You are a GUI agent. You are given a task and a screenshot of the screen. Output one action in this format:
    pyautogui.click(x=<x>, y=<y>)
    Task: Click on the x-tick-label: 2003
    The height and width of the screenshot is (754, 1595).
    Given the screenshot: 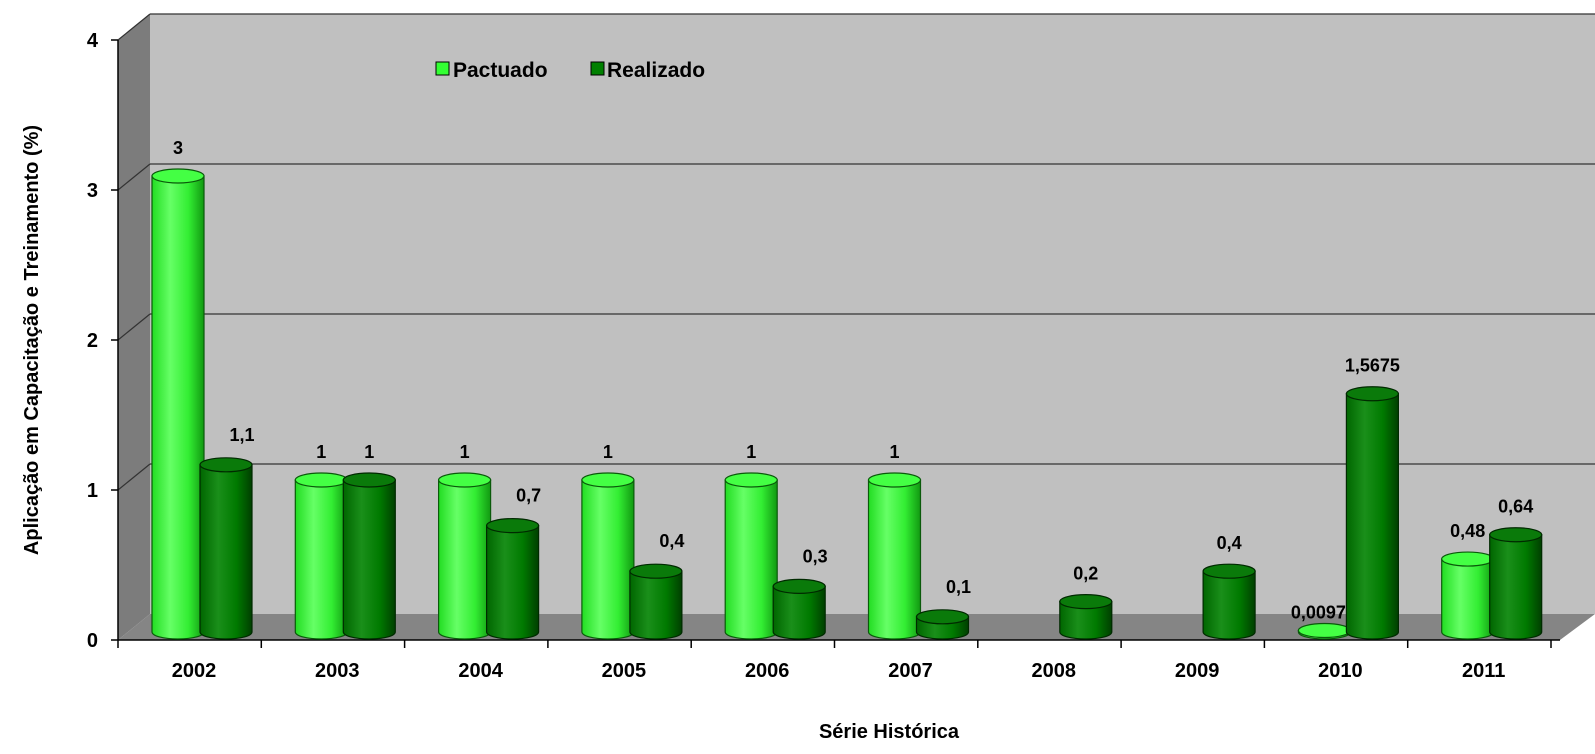 What is the action you would take?
    pyautogui.click(x=337, y=671)
    